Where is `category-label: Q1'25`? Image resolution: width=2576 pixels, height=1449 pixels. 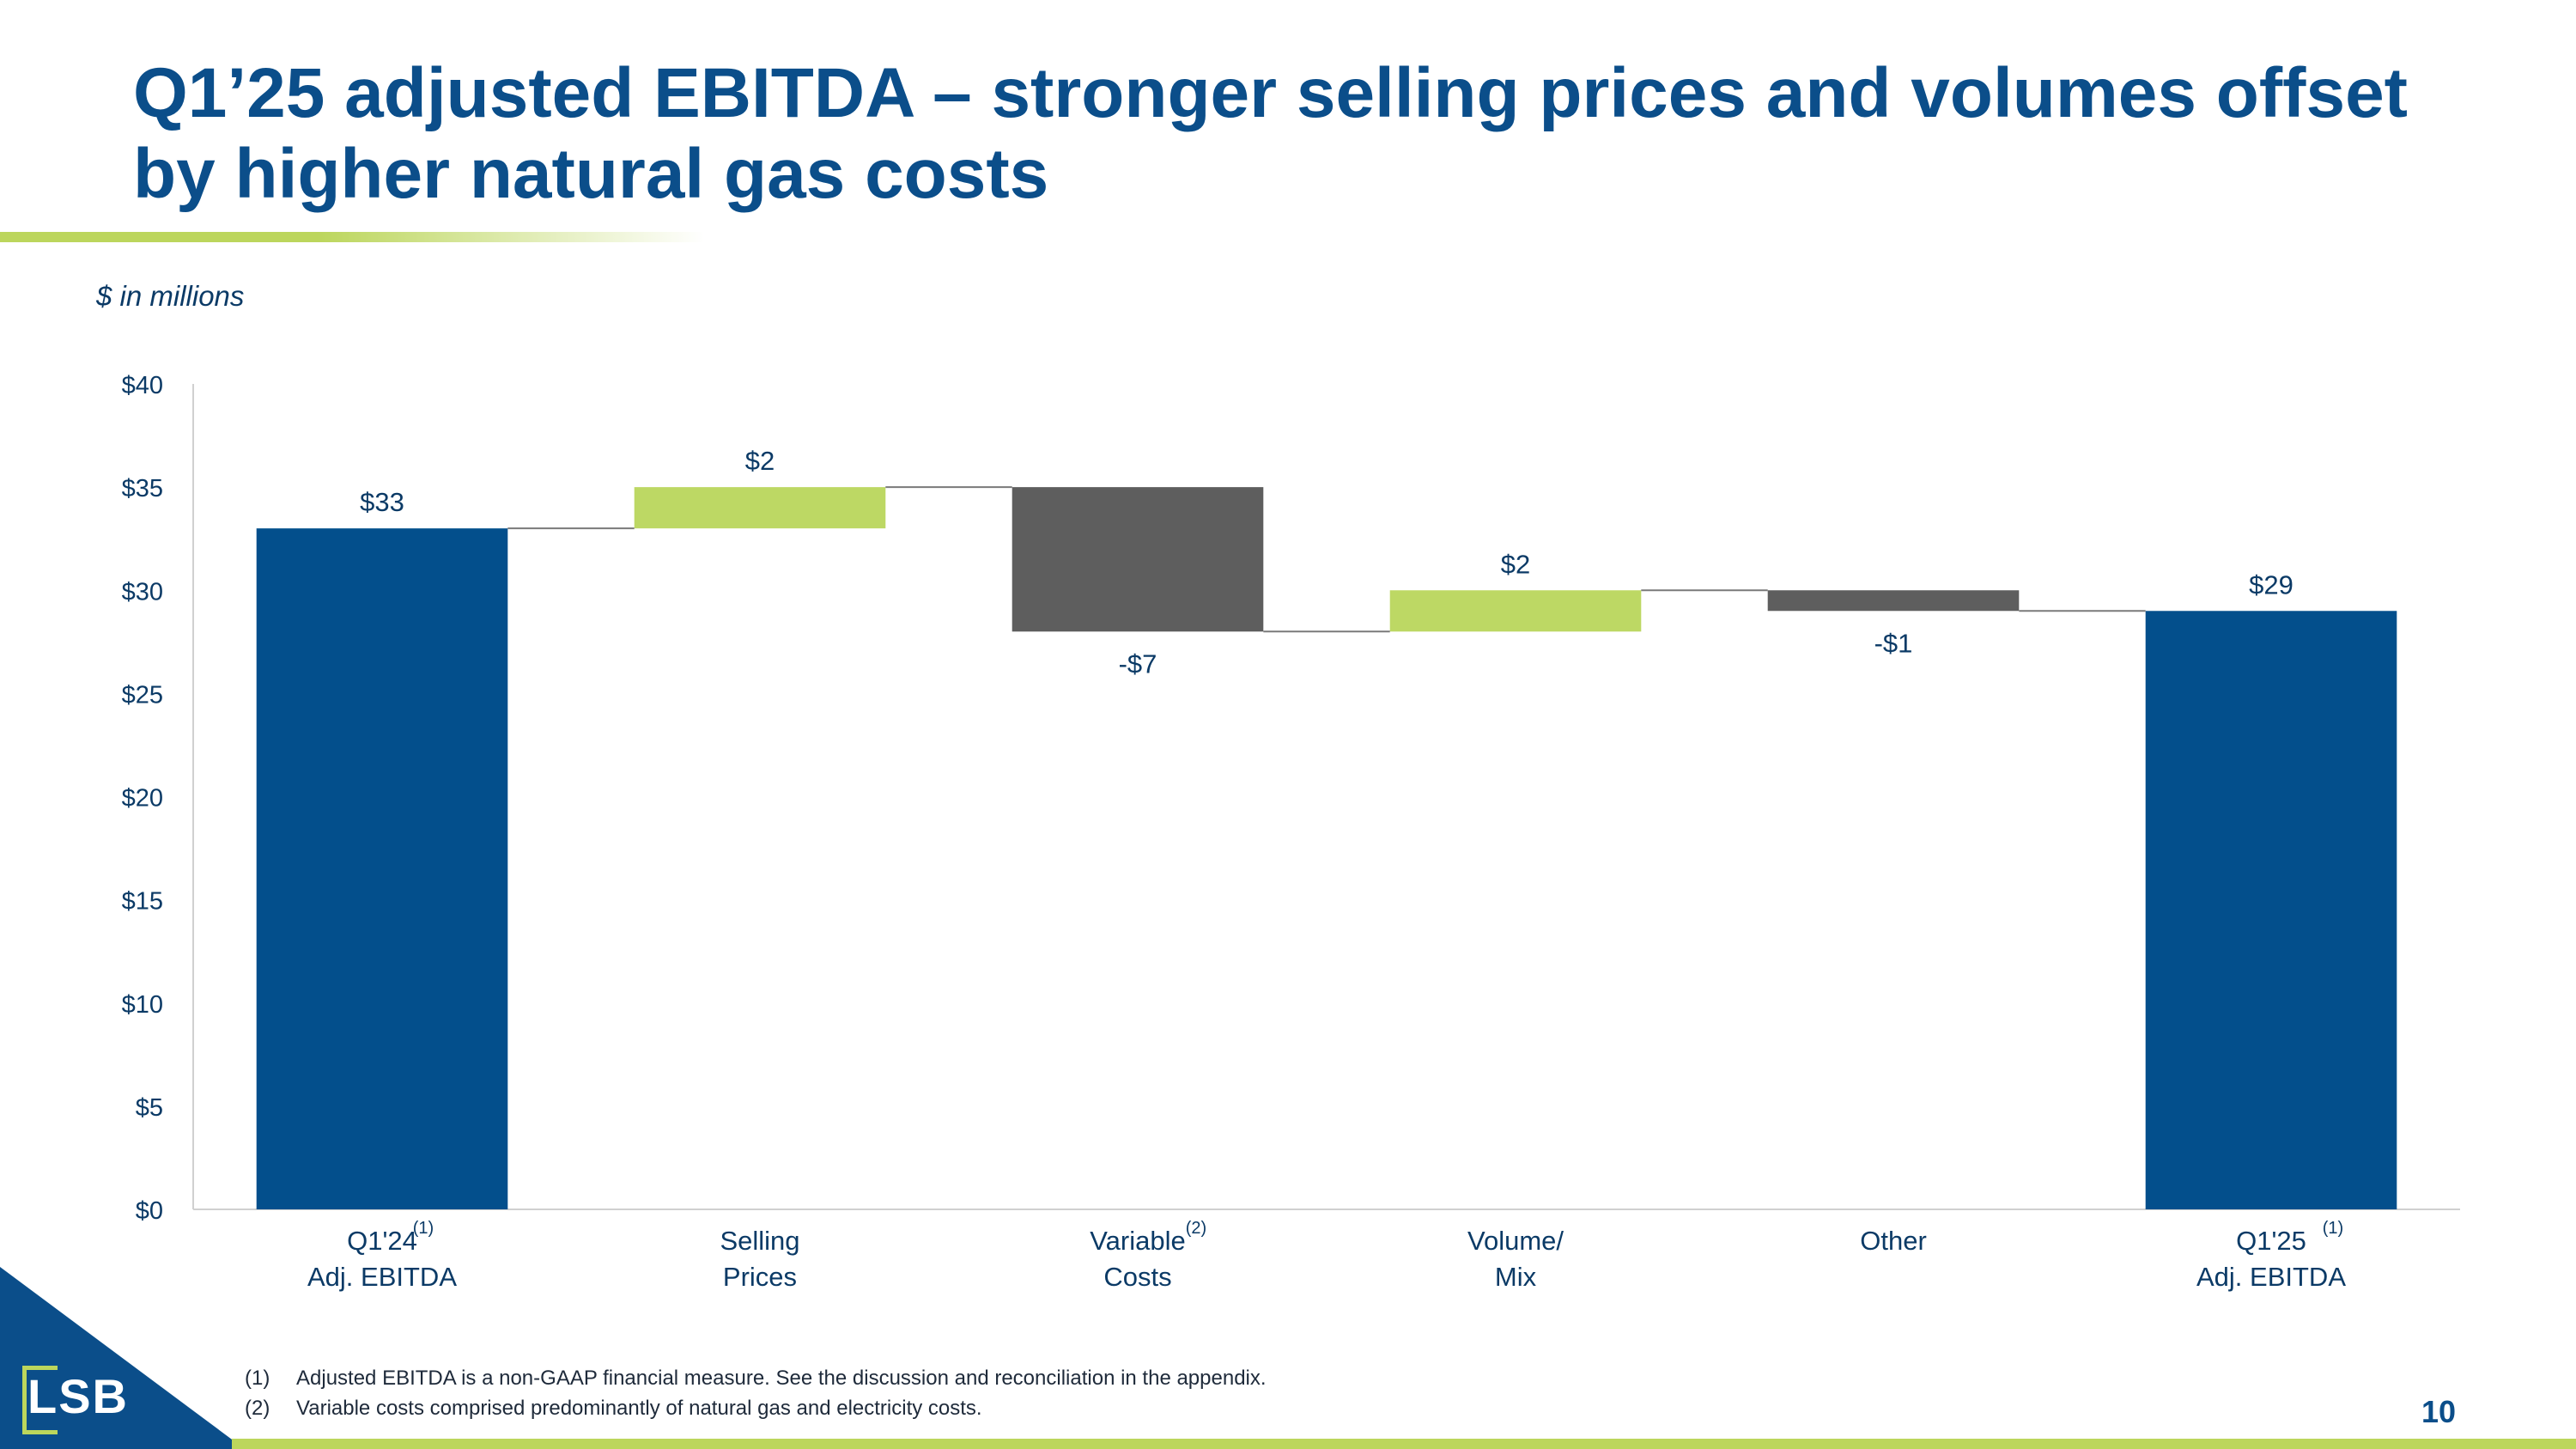 category-label: Q1'25 is located at coordinates (2271, 1241).